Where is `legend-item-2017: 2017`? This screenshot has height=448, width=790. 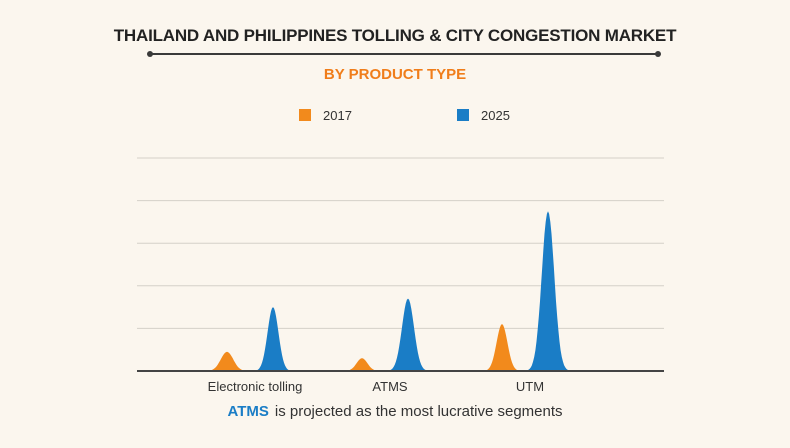
legend-item-2017: 2017 is located at coordinates (325, 115).